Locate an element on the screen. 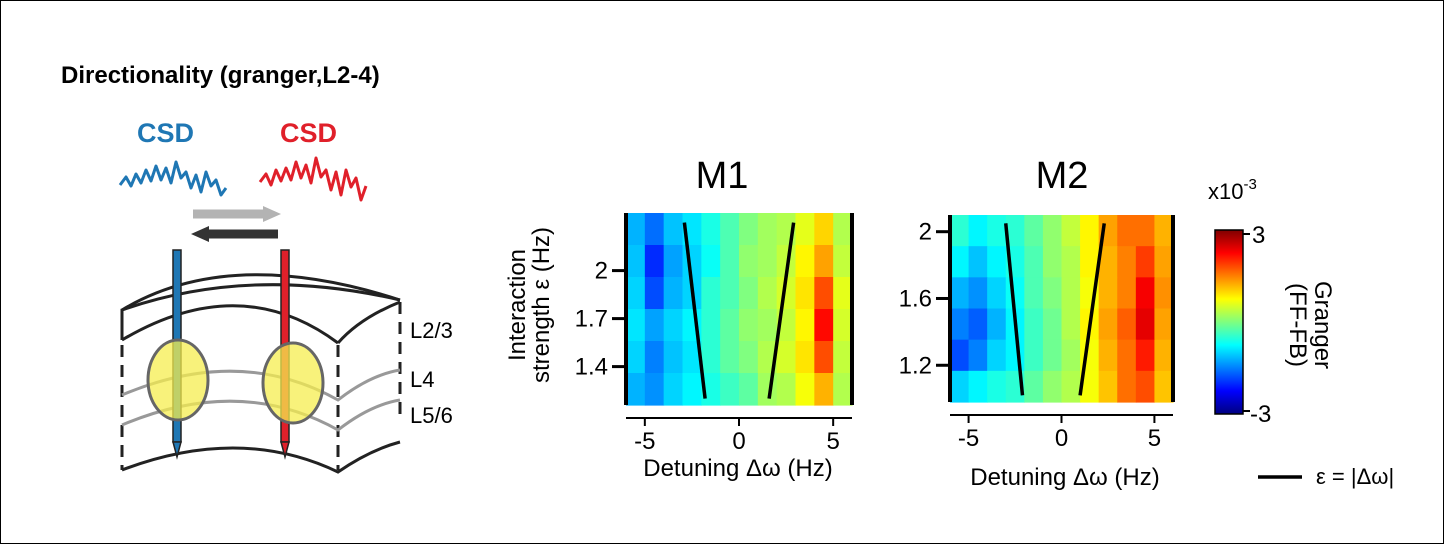  csd-label-right: CSD is located at coordinates (309, 133).